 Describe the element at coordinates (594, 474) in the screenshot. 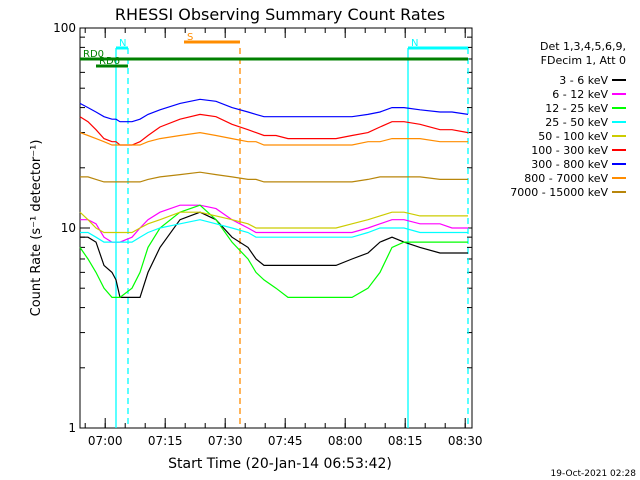

I see `footer-timestamp: 19-Oct-2021 02:28` at that location.